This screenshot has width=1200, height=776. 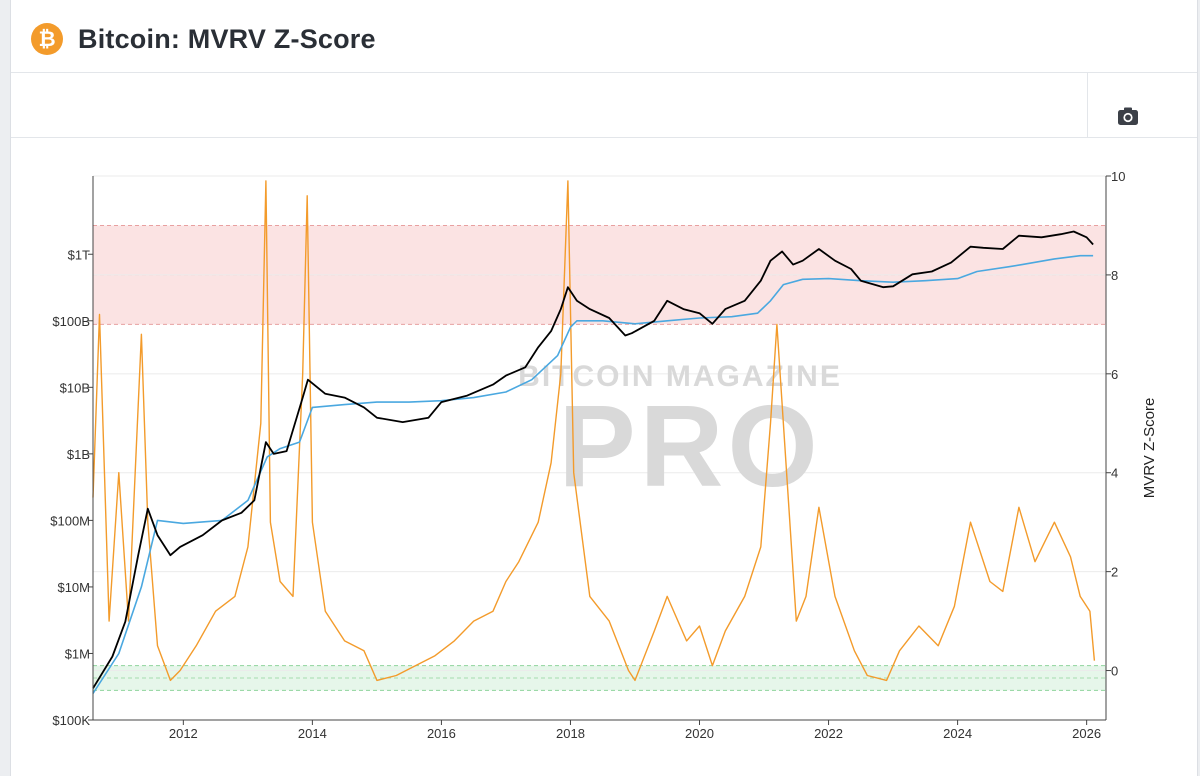 I want to click on y-right-tick-label: 8, so click(x=1114, y=275).